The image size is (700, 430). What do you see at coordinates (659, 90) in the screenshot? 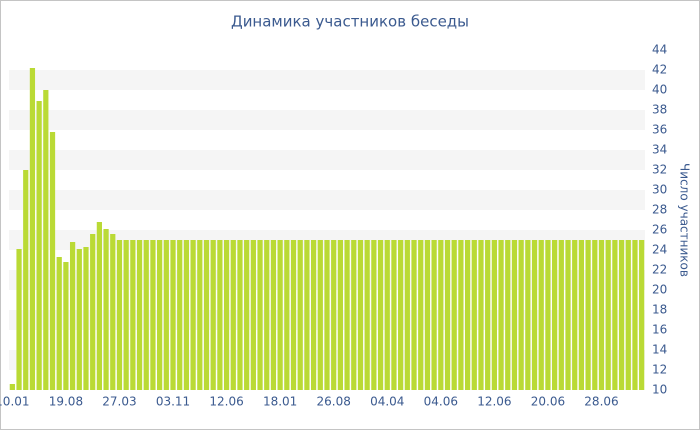
I see `y-tick-label: 40` at bounding box center [659, 90].